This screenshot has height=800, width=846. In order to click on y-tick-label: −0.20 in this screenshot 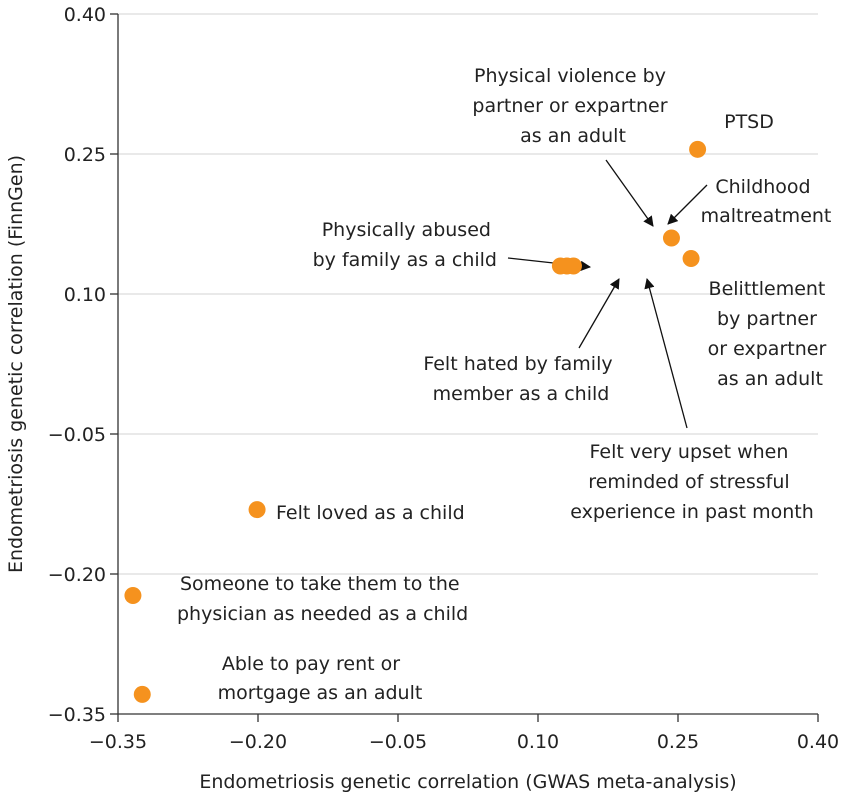, I will do `click(77, 575)`.